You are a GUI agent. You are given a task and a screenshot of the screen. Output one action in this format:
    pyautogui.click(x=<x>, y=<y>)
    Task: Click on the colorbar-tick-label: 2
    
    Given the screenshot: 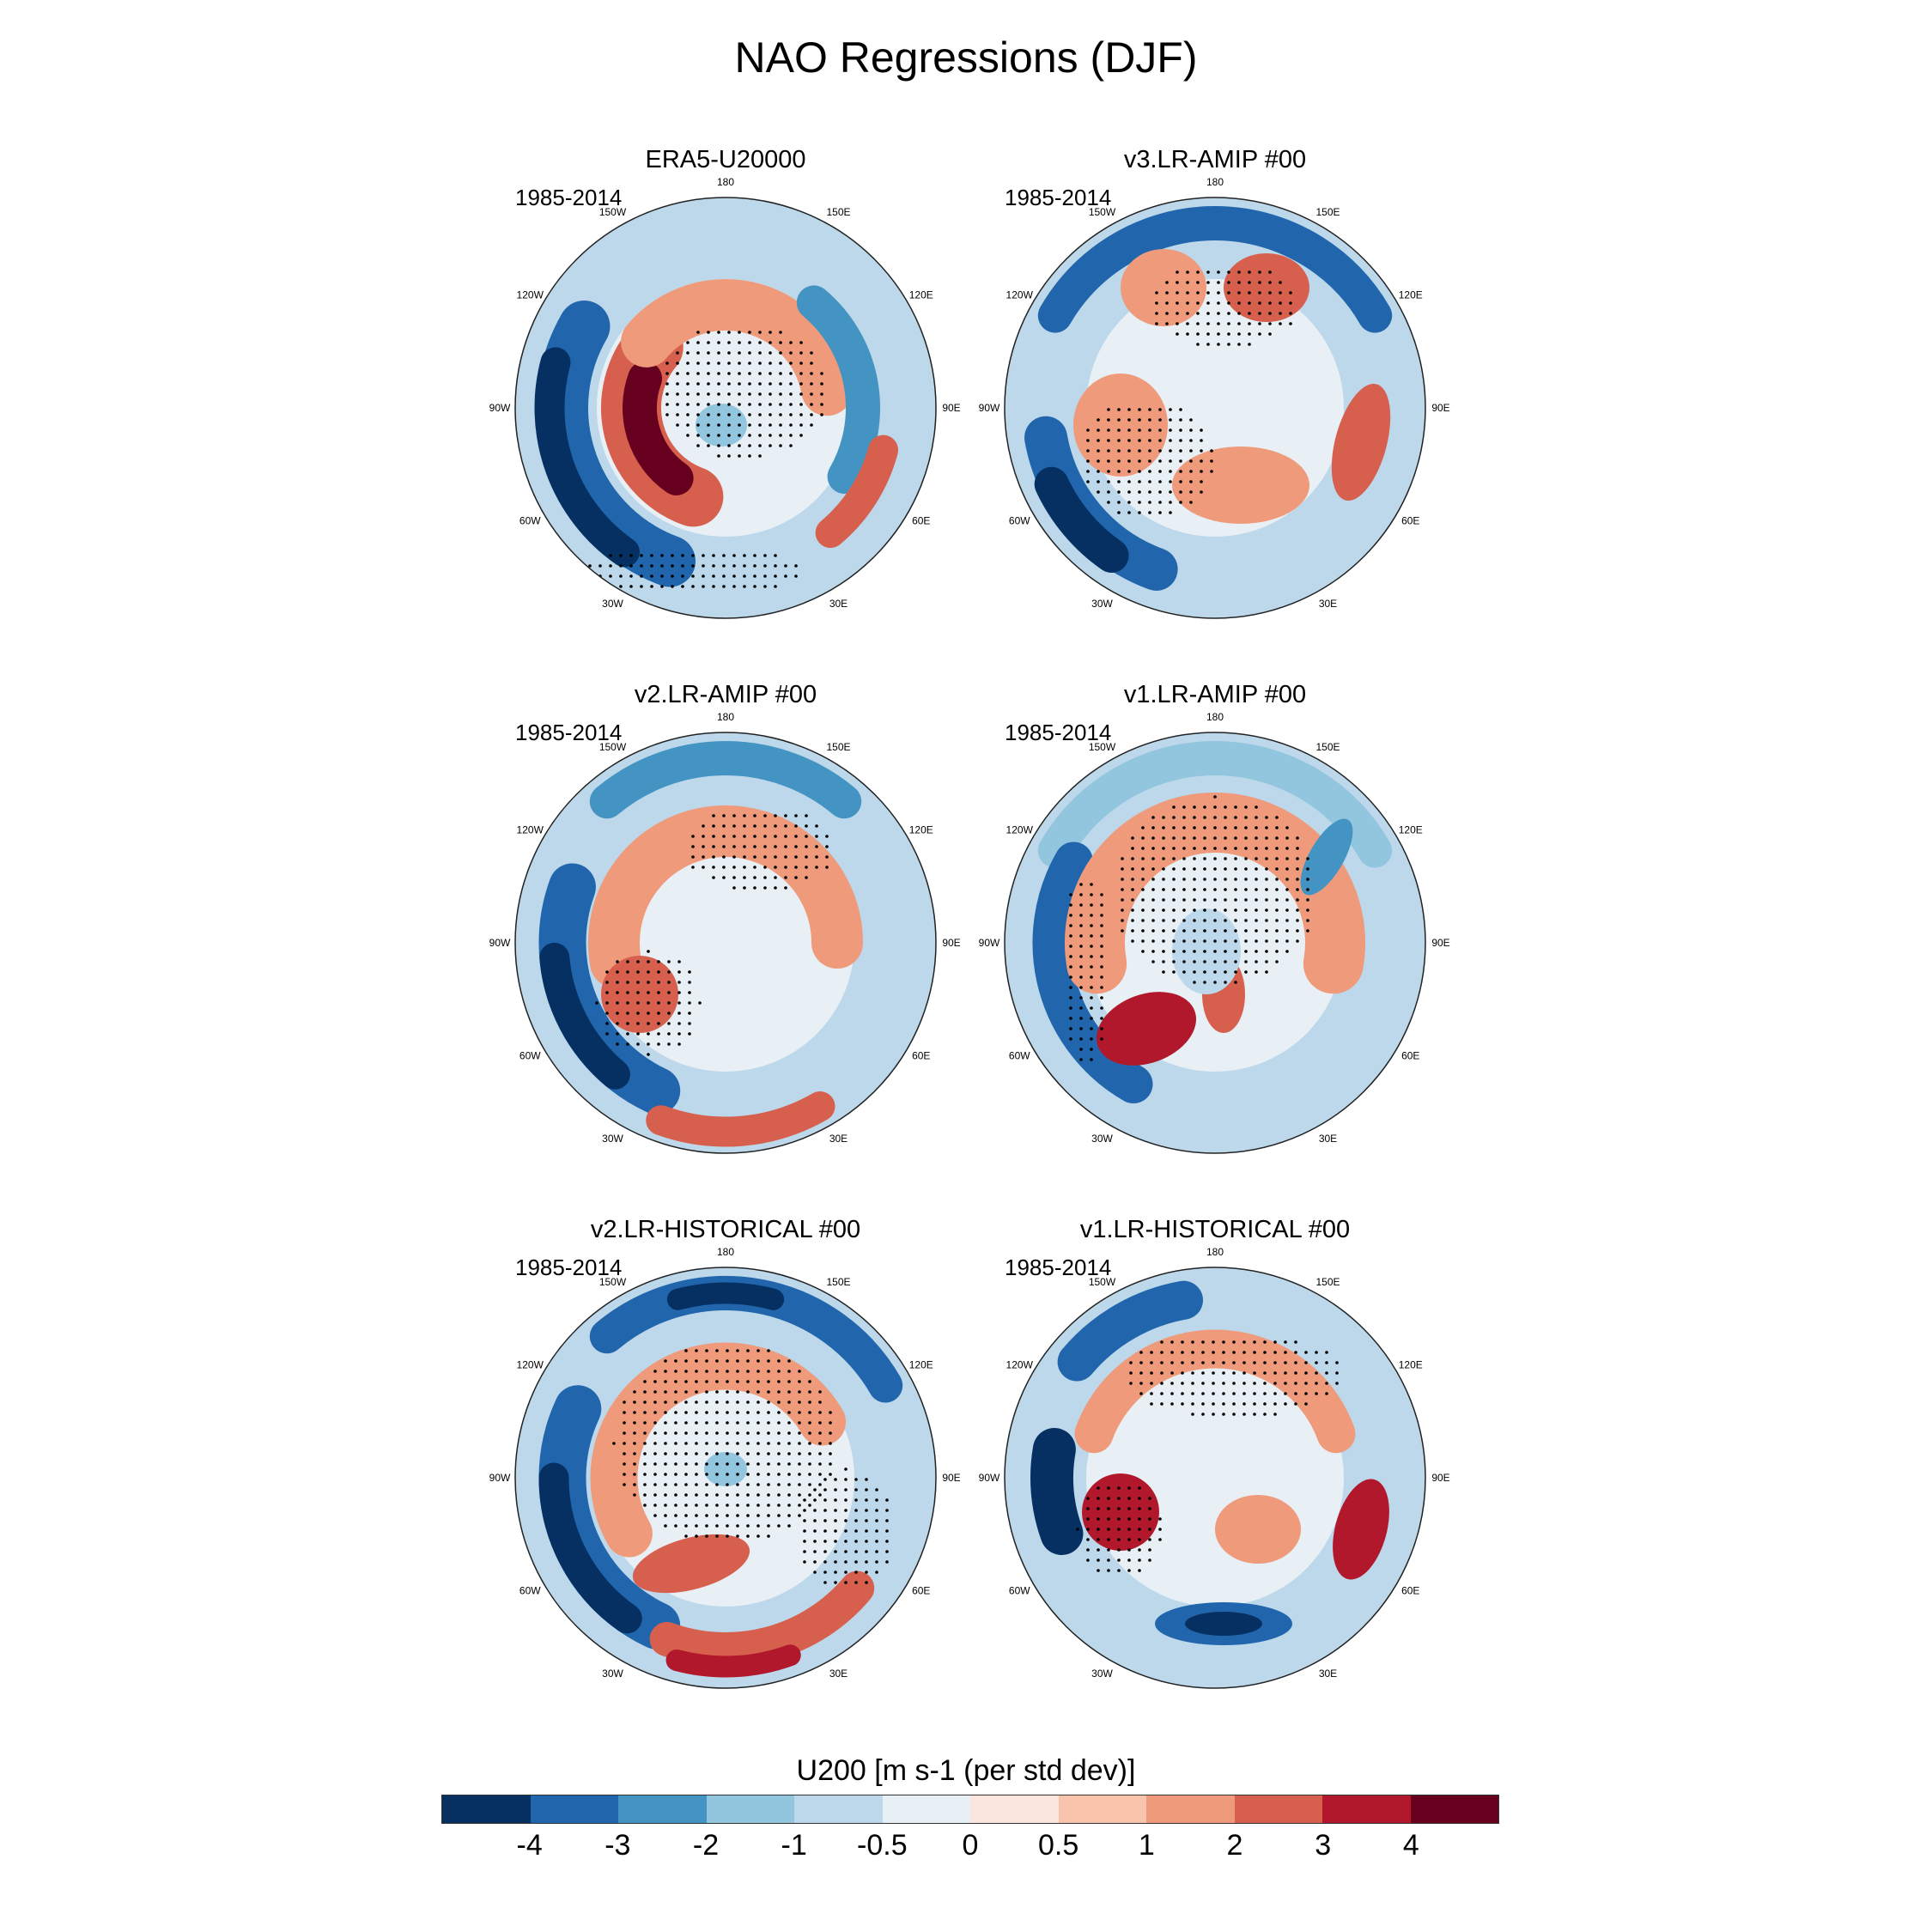 What is the action you would take?
    pyautogui.click(x=1235, y=1845)
    